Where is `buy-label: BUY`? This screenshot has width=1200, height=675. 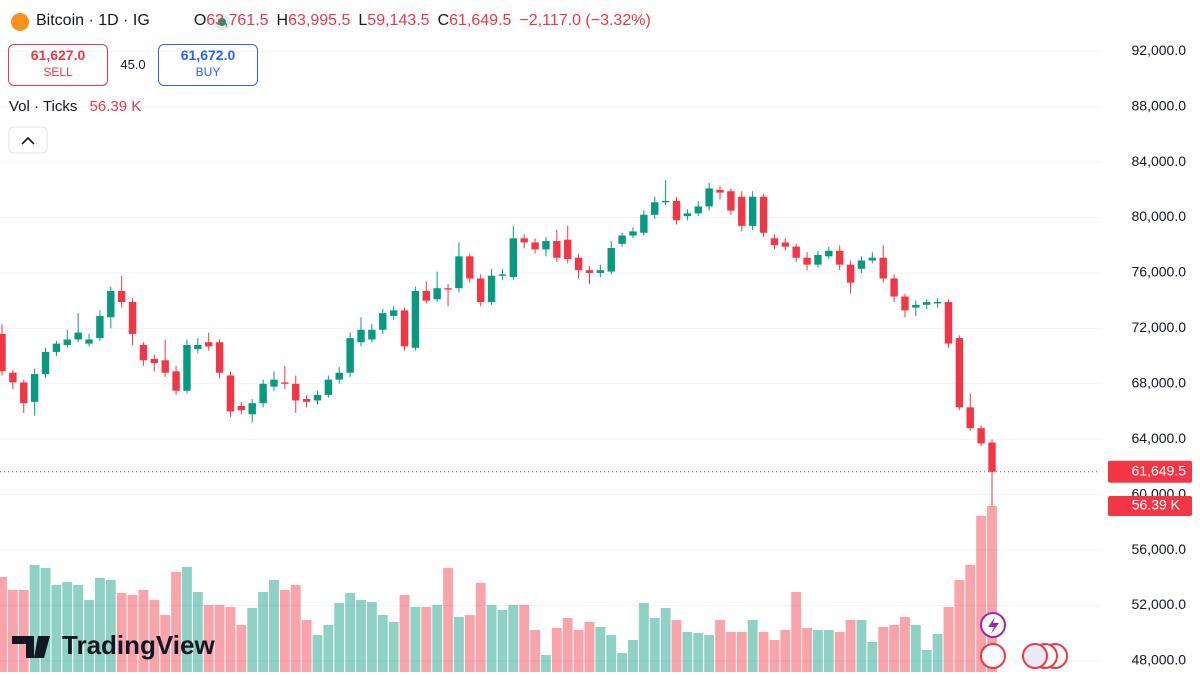
buy-label: BUY is located at coordinates (208, 72).